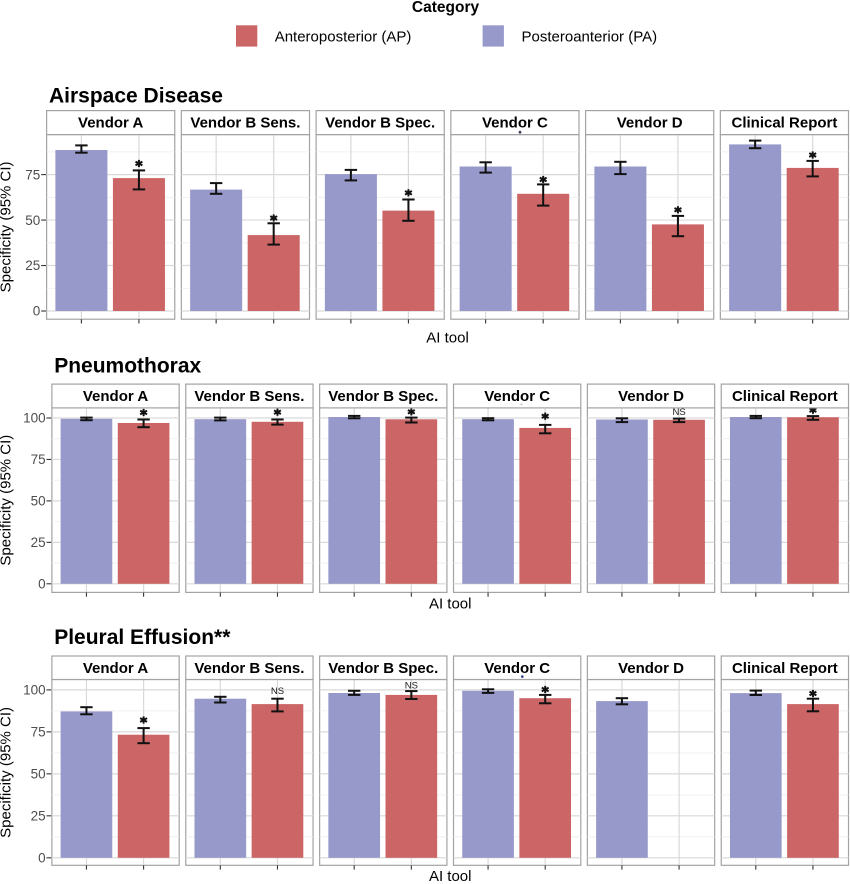 The width and height of the screenshot is (850, 884). Describe the element at coordinates (142, 637) in the screenshot. I see `svg-text: Pleural Effusion**` at that location.